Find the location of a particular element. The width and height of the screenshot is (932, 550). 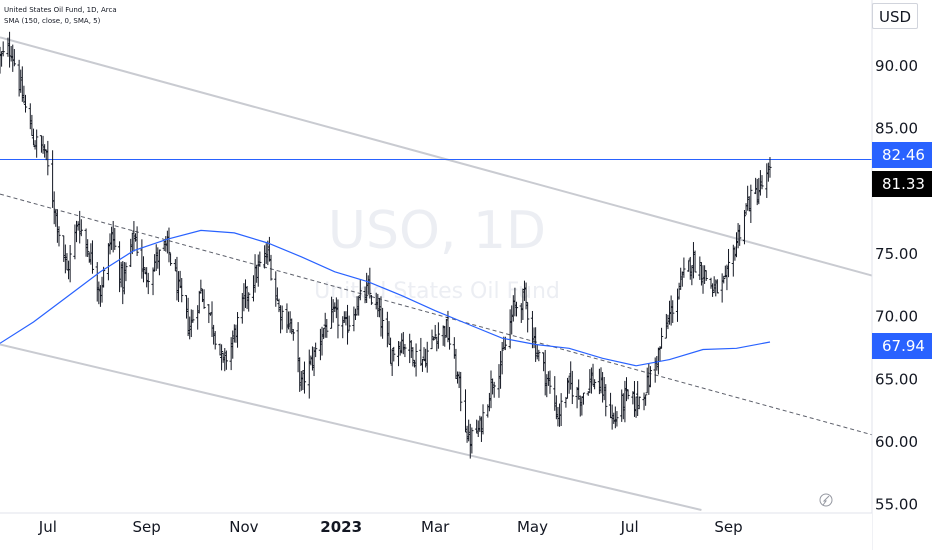

x-tick-label: Mar is located at coordinates (435, 527).